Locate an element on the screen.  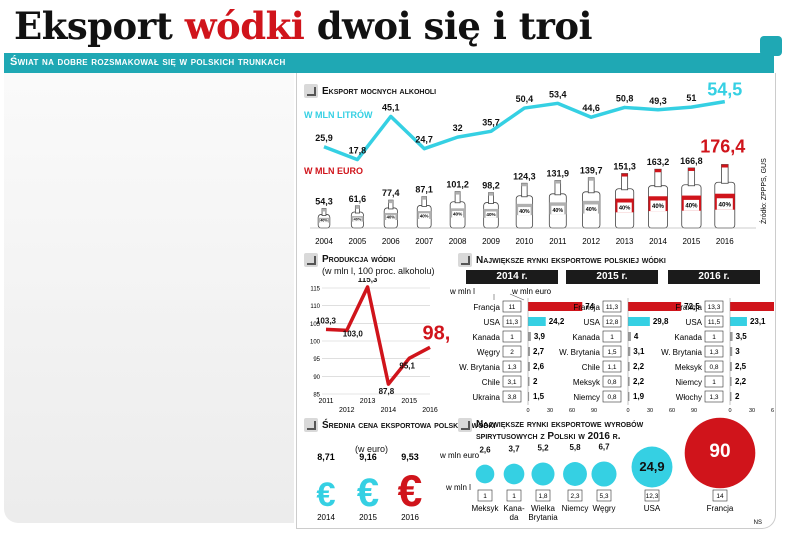
litres-value: 11,5 is located at coordinates (714, 322).